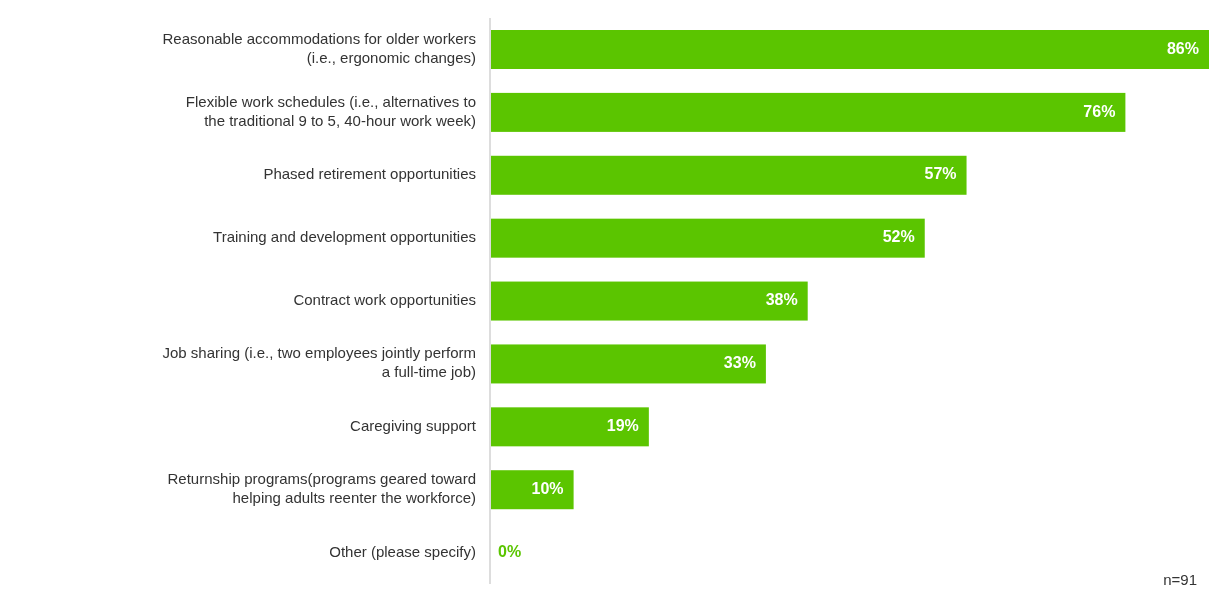 This screenshot has width=1225, height=592. I want to click on data-label: 52%, so click(898, 237).